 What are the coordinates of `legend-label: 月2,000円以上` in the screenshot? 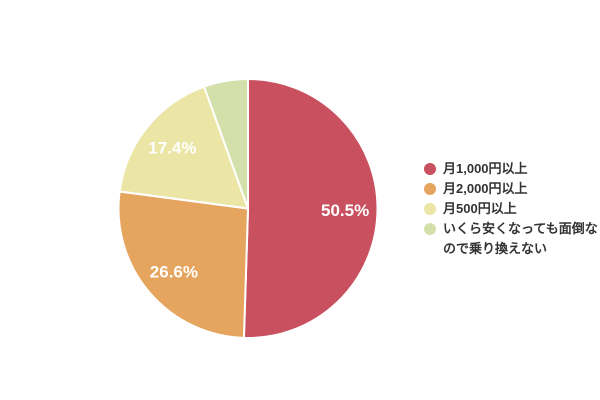 It's located at (485, 188).